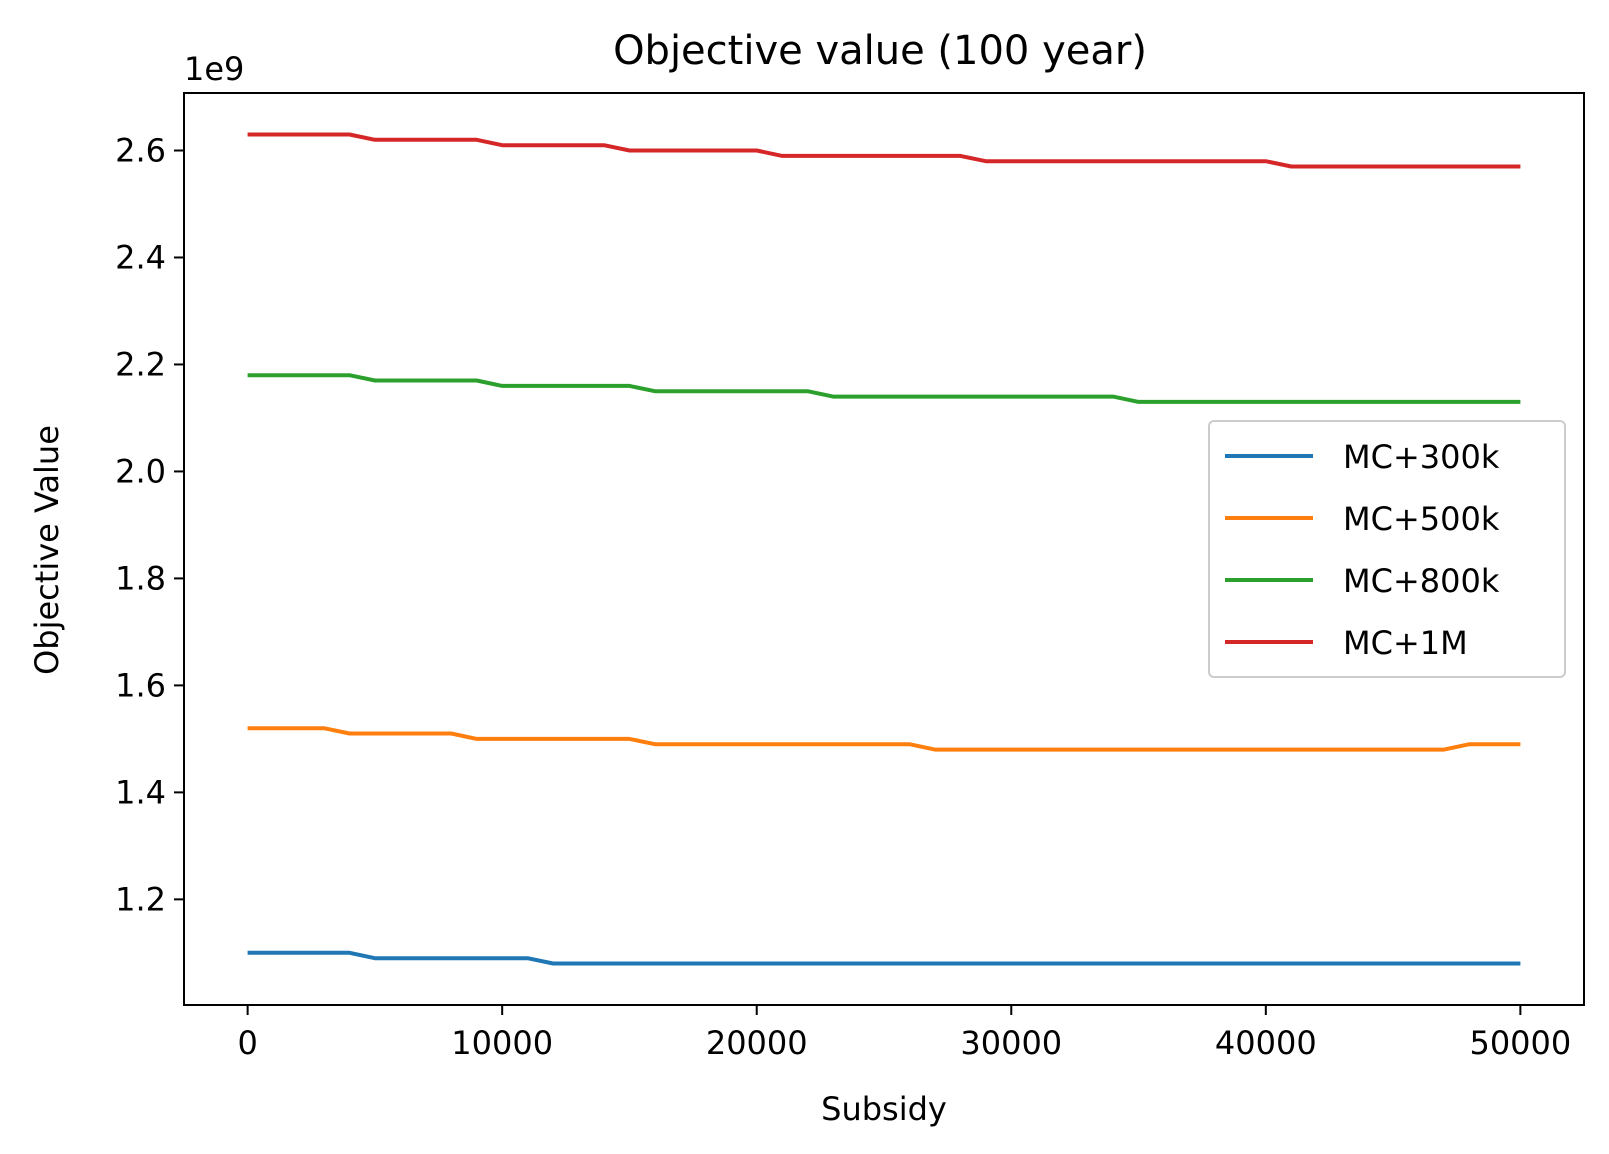 The height and width of the screenshot is (1154, 1609). What do you see at coordinates (149, 525) in the screenshot?
I see `y-axis: 1.2 1.4 1.6 1.8 2.0 2.2 2.4 2.6` at bounding box center [149, 525].